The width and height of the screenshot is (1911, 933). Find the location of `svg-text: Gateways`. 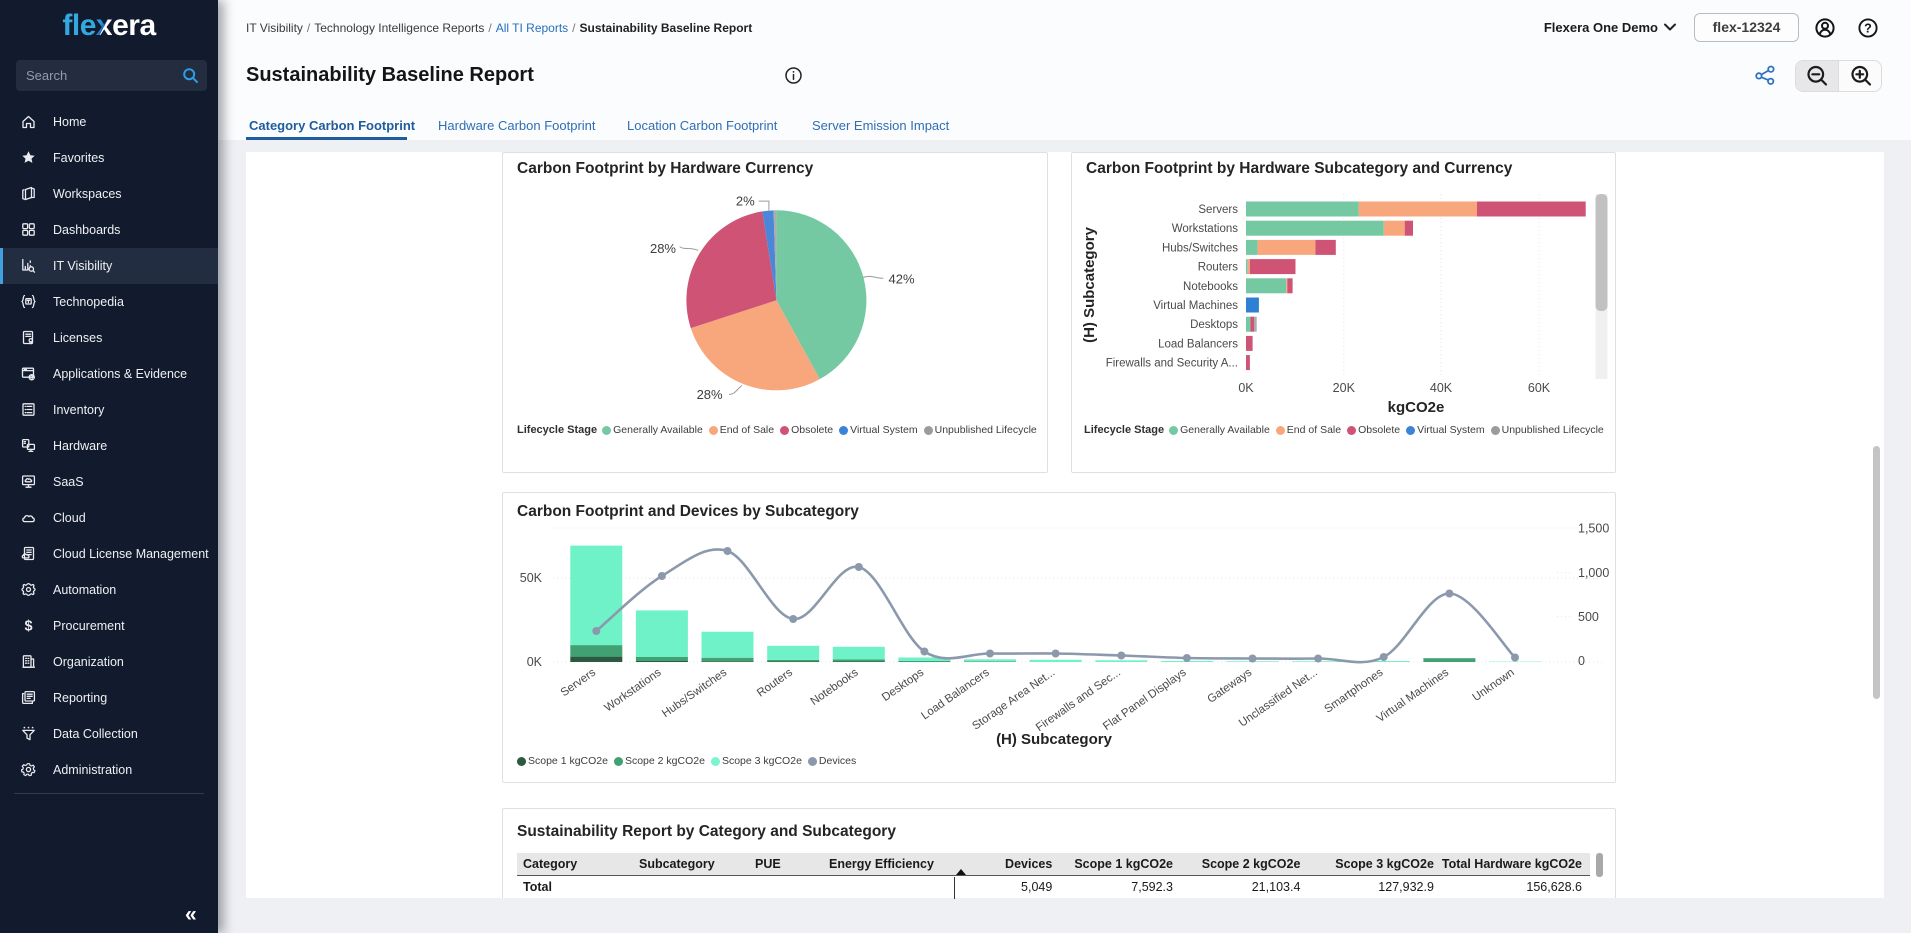

svg-text: Gateways is located at coordinates (1229, 685).